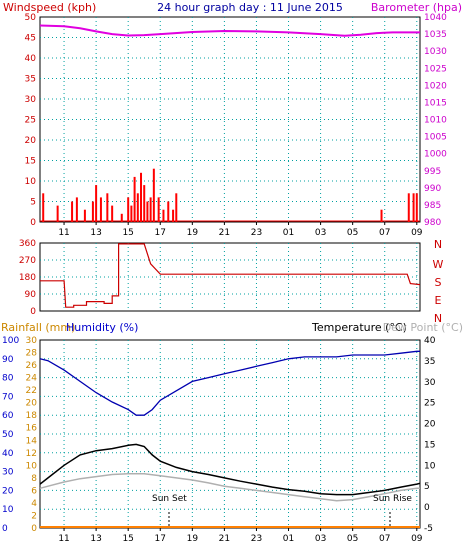 Image resolution: width=468 pixels, height=555 pixels. What do you see at coordinates (438, 318) in the screenshot?
I see `compass-label-4: N` at bounding box center [438, 318].